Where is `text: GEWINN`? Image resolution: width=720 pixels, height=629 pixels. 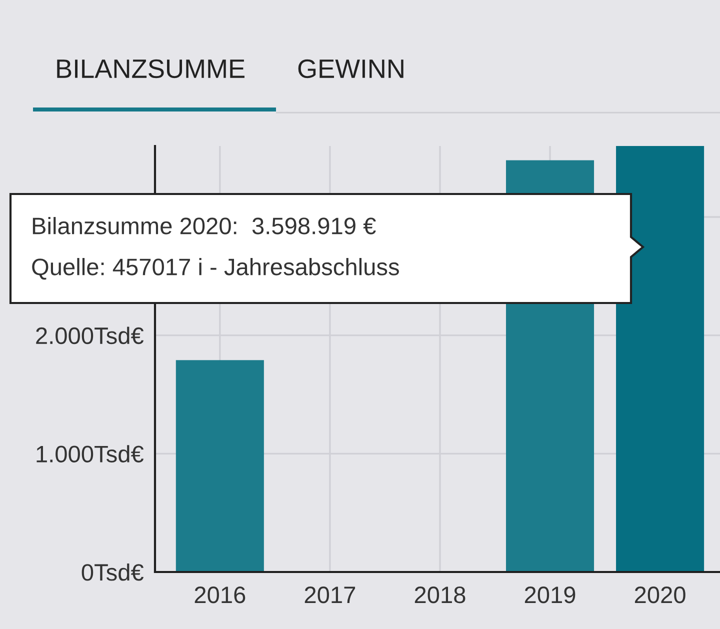 text: GEWINN is located at coordinates (351, 68).